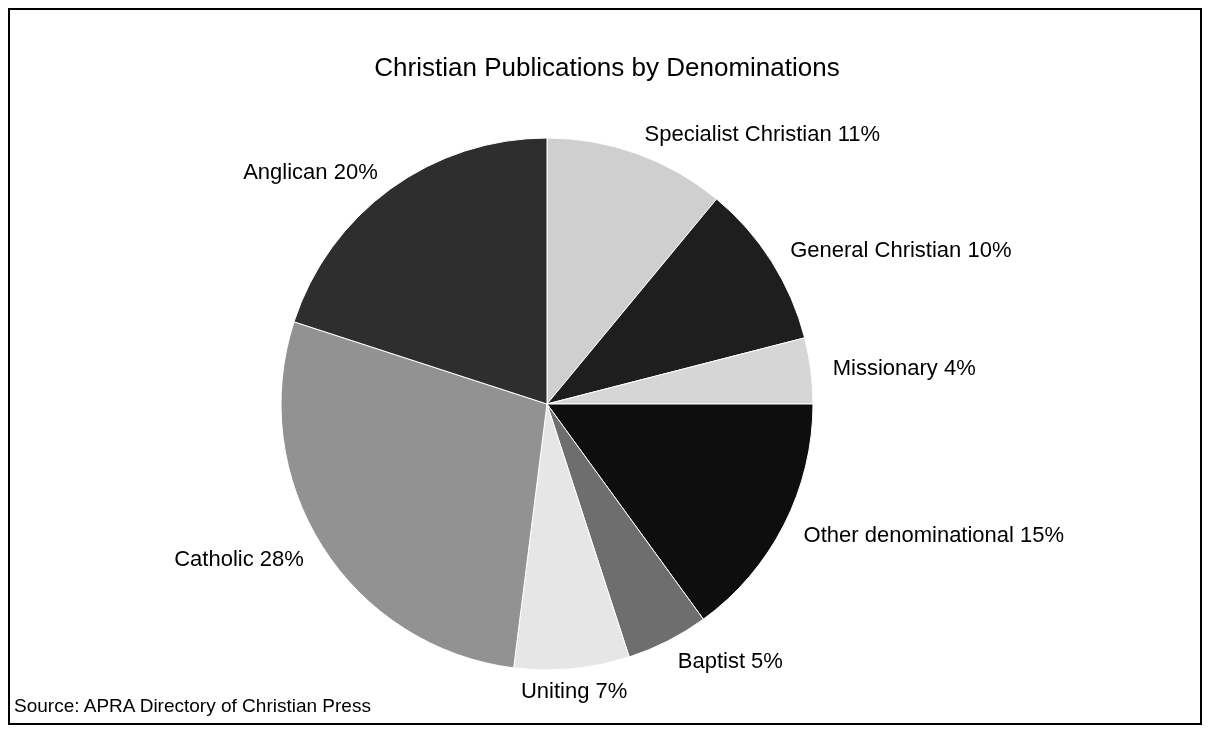 The width and height of the screenshot is (1210, 733). I want to click on slice-label: Baptist 5%, so click(730, 661).